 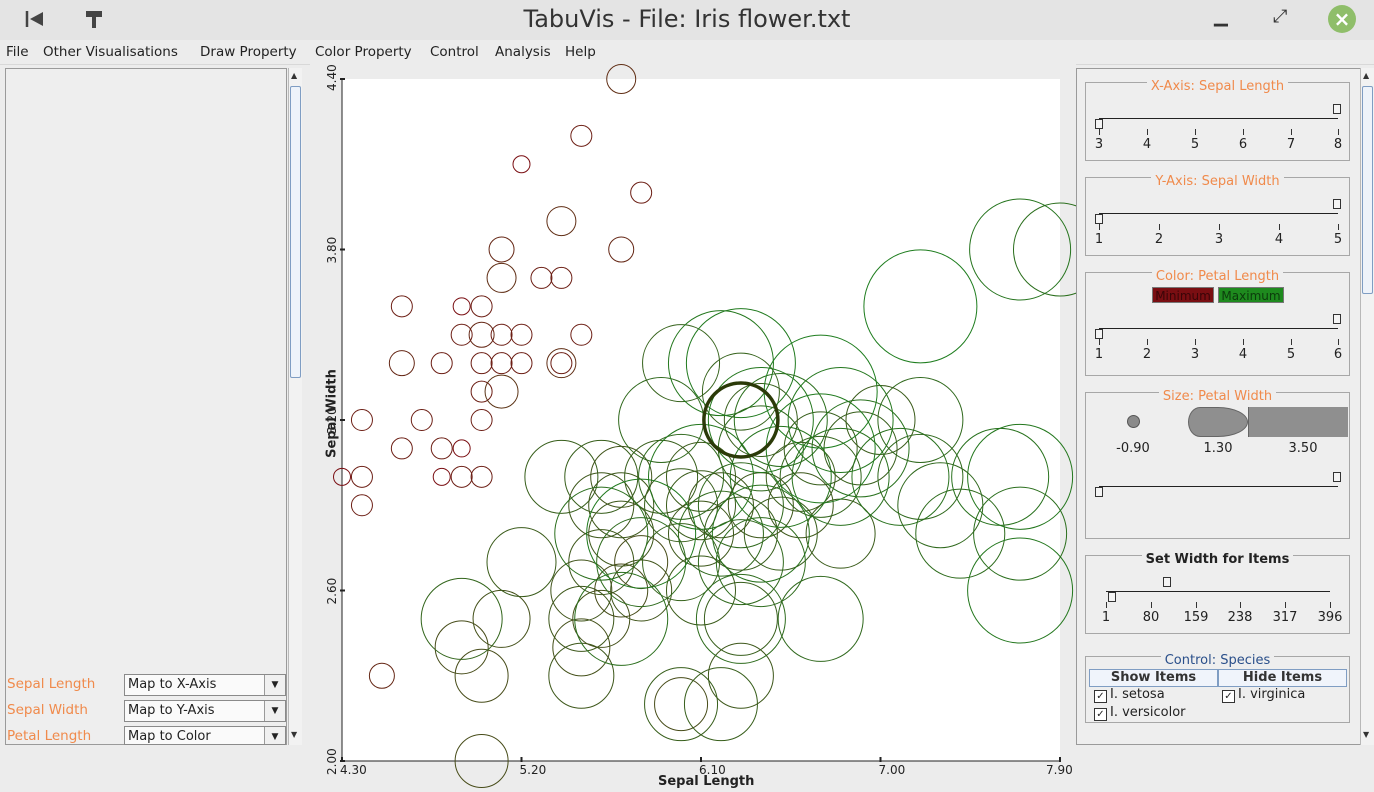 I want to click on color-max-knob, so click(x=1337, y=319).